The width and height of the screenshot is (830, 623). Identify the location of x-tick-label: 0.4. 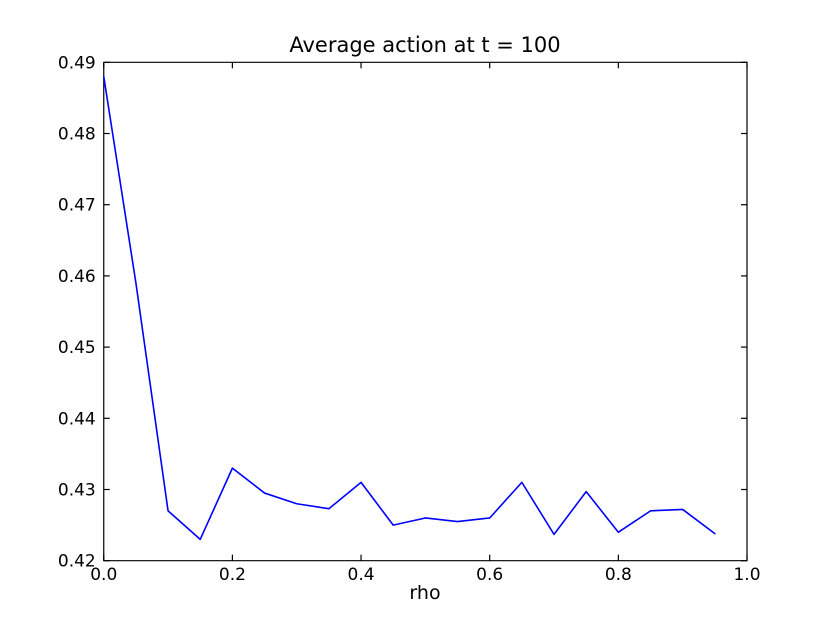
(361, 575).